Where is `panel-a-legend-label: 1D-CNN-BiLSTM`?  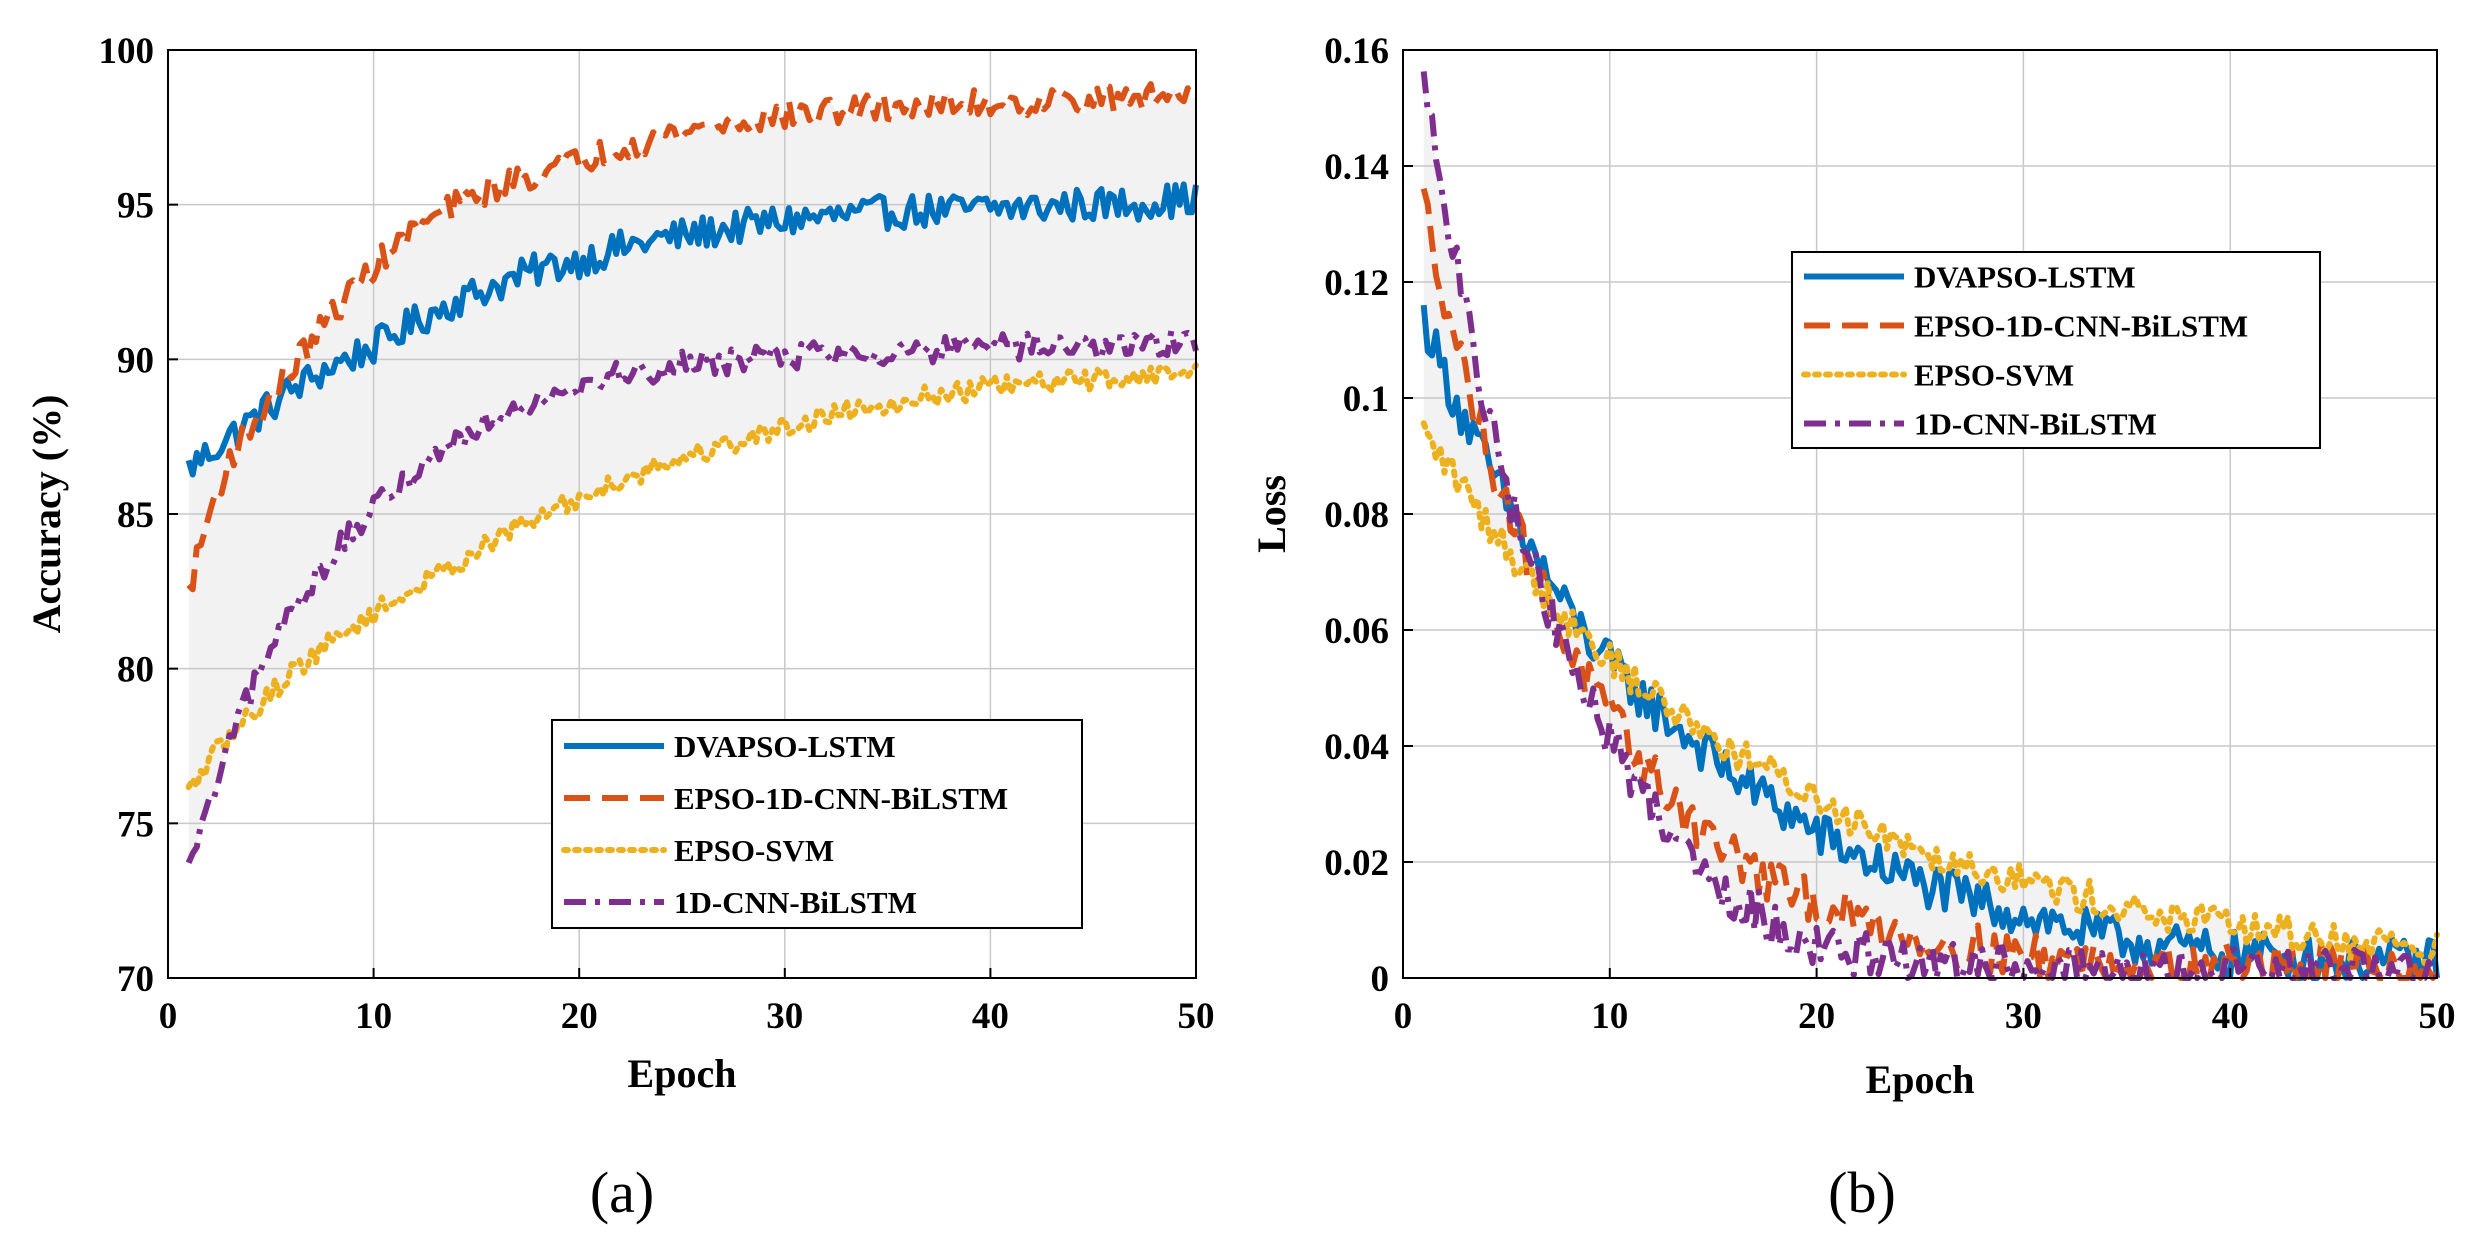
panel-a-legend-label: 1D-CNN-BiLSTM is located at coordinates (795, 902).